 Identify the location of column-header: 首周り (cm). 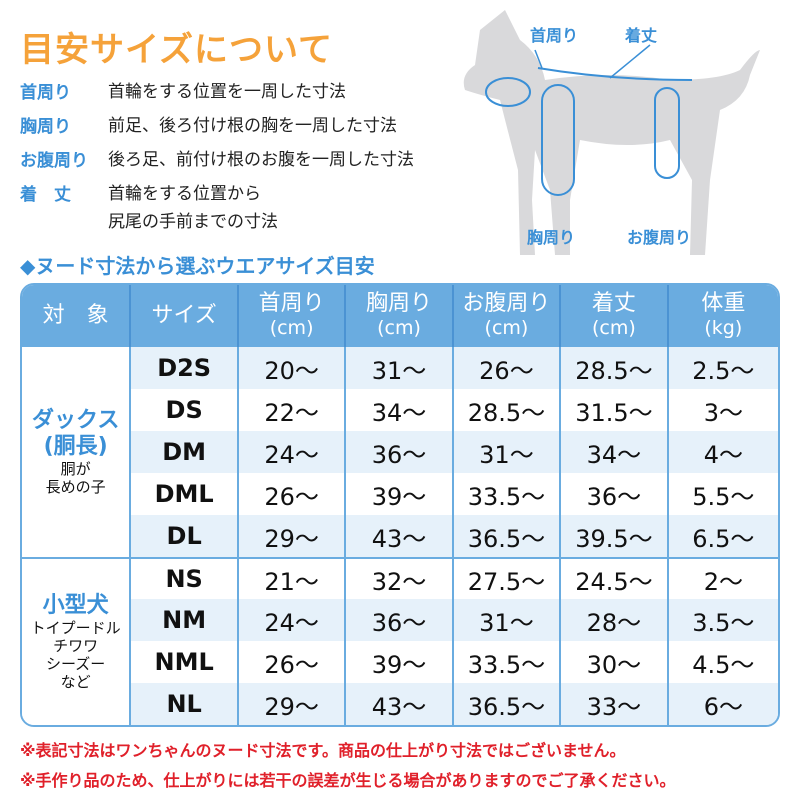
(292, 316).